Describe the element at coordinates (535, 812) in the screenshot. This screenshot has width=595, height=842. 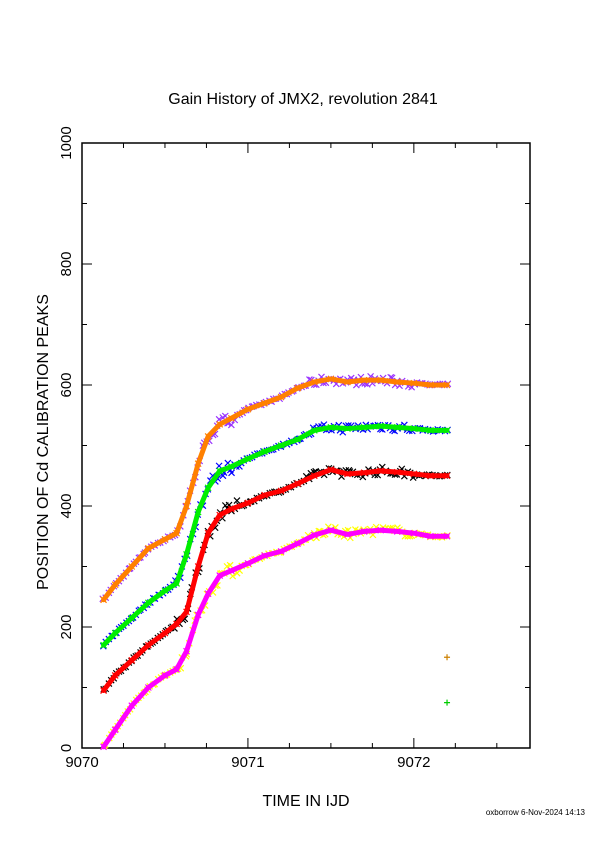
I see `footer-credit: oxborrow 6-Nov-2024 14:13` at that location.